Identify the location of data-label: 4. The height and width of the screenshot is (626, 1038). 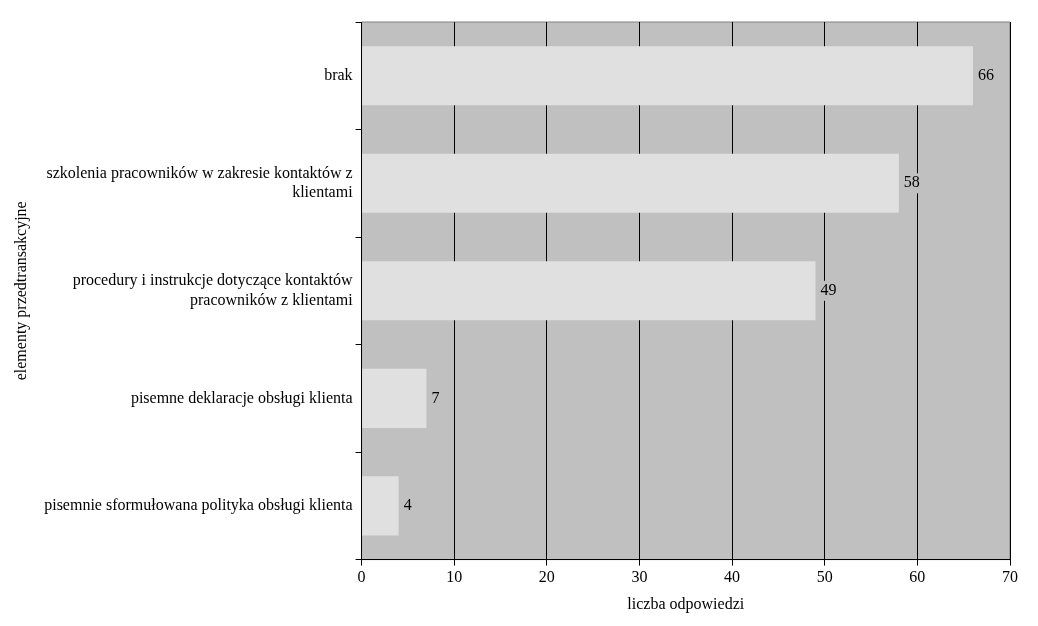
(407, 505).